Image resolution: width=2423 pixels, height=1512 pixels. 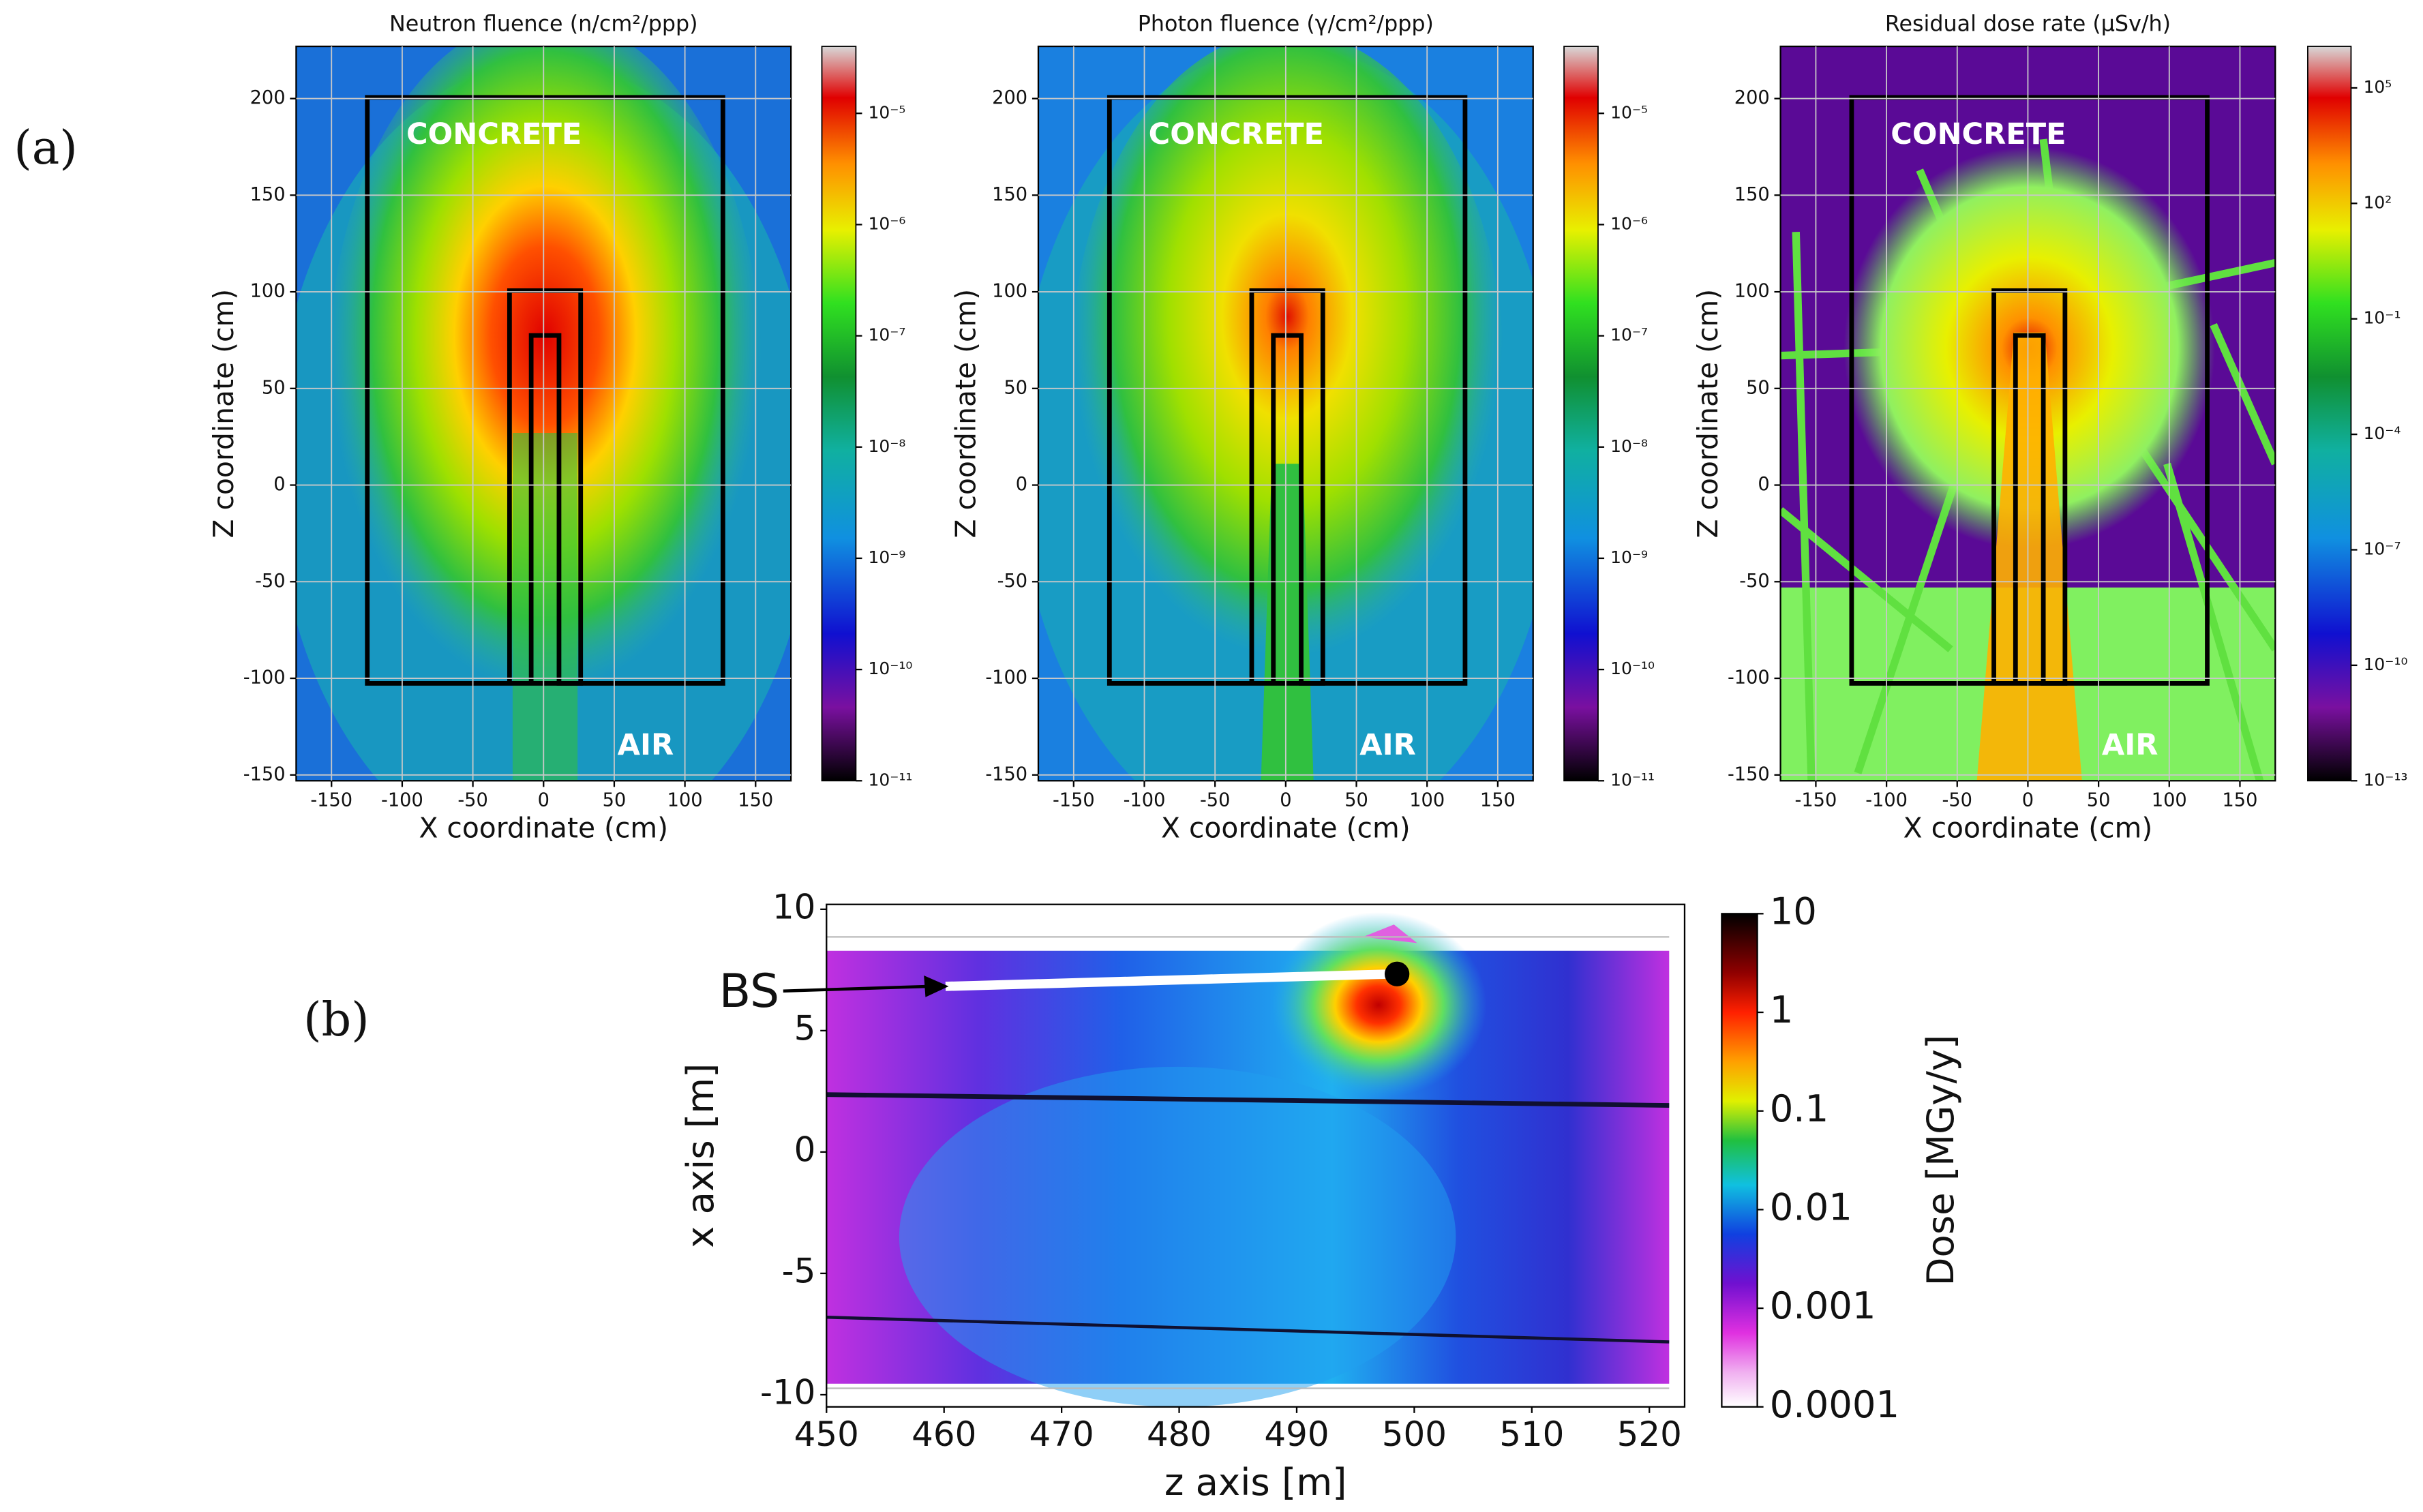 What do you see at coordinates (2378, 87) in the screenshot?
I see `colorbar-tick-label: 10⁵` at bounding box center [2378, 87].